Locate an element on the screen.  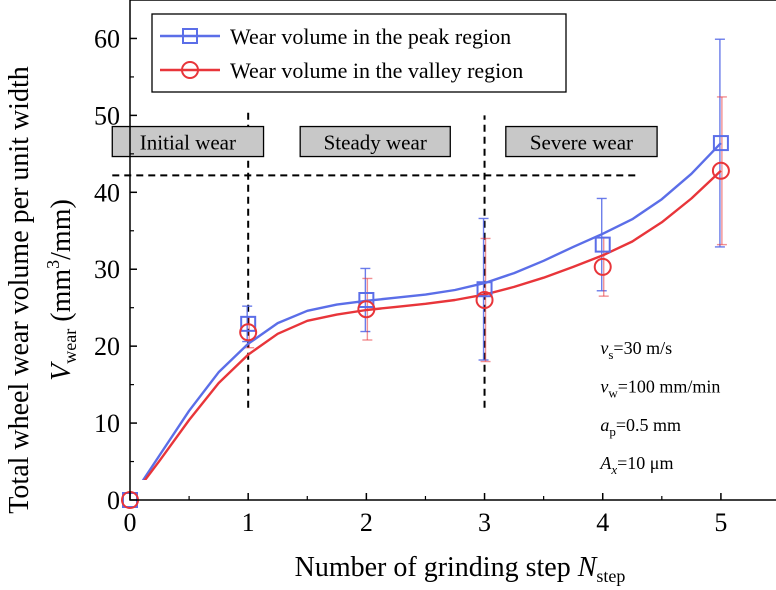
x-tick-label: 2 is located at coordinates (366, 522).